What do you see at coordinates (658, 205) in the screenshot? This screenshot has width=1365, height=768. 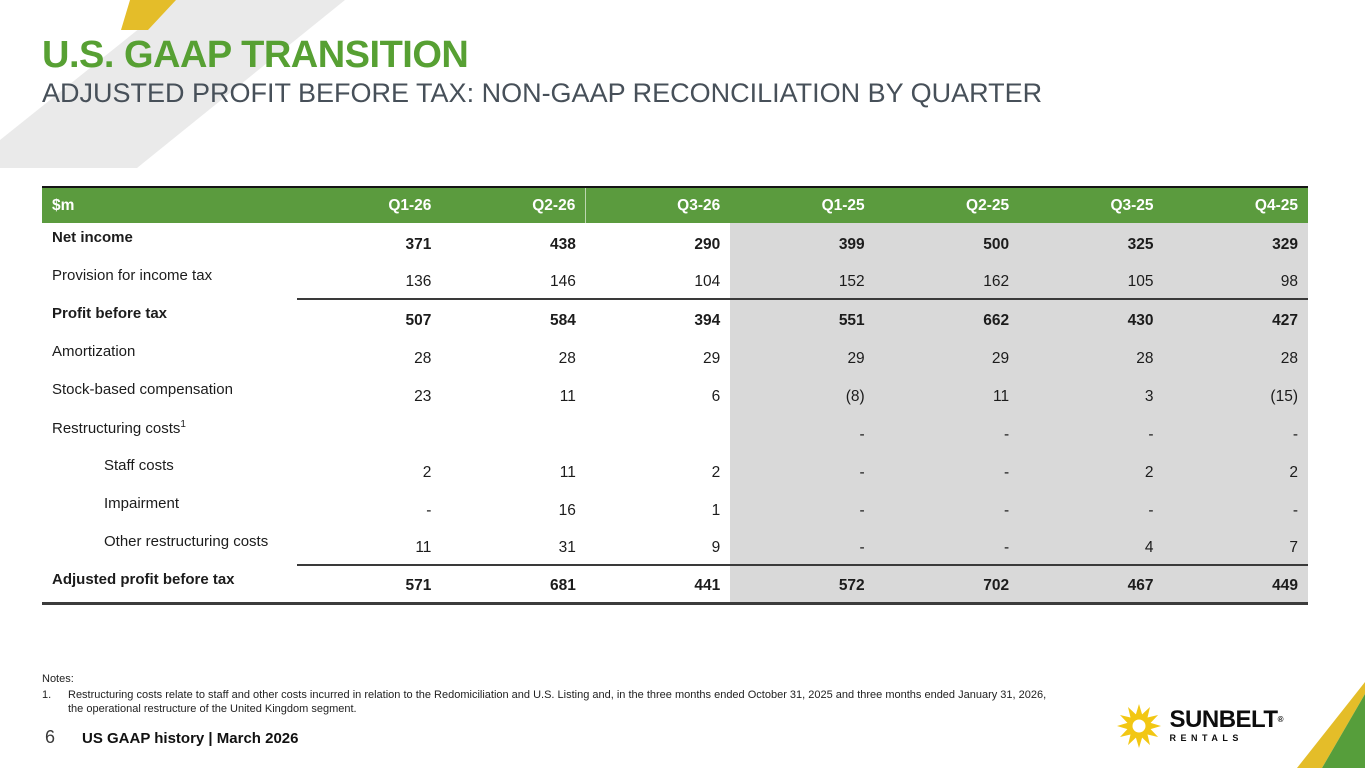 I see `column-header-q3-26: Q3-26` at bounding box center [658, 205].